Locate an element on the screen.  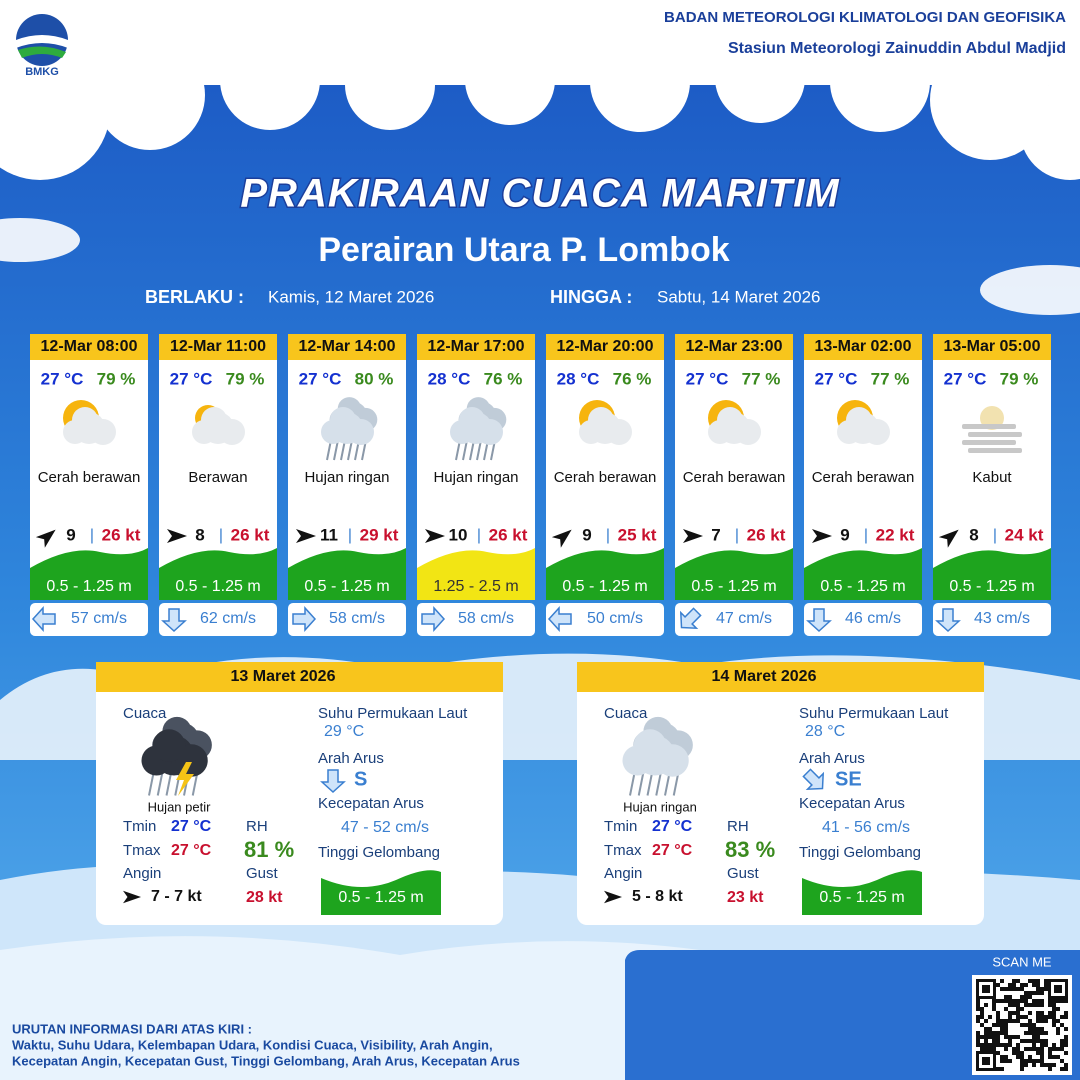
forecast-time: 12-Mar 08:00 is located at coordinates (89, 346).